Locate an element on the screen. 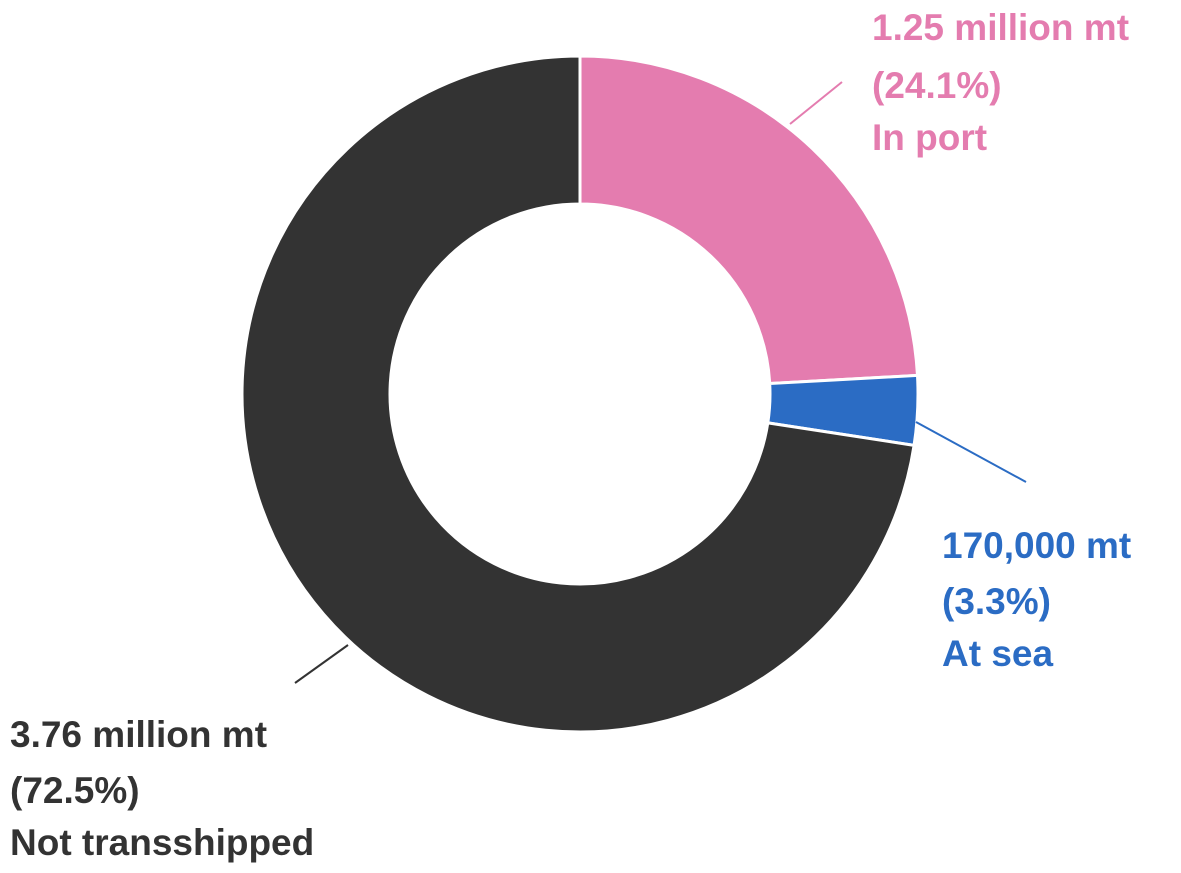 The height and width of the screenshot is (873, 1181). donut-segment is located at coordinates (749, 220).